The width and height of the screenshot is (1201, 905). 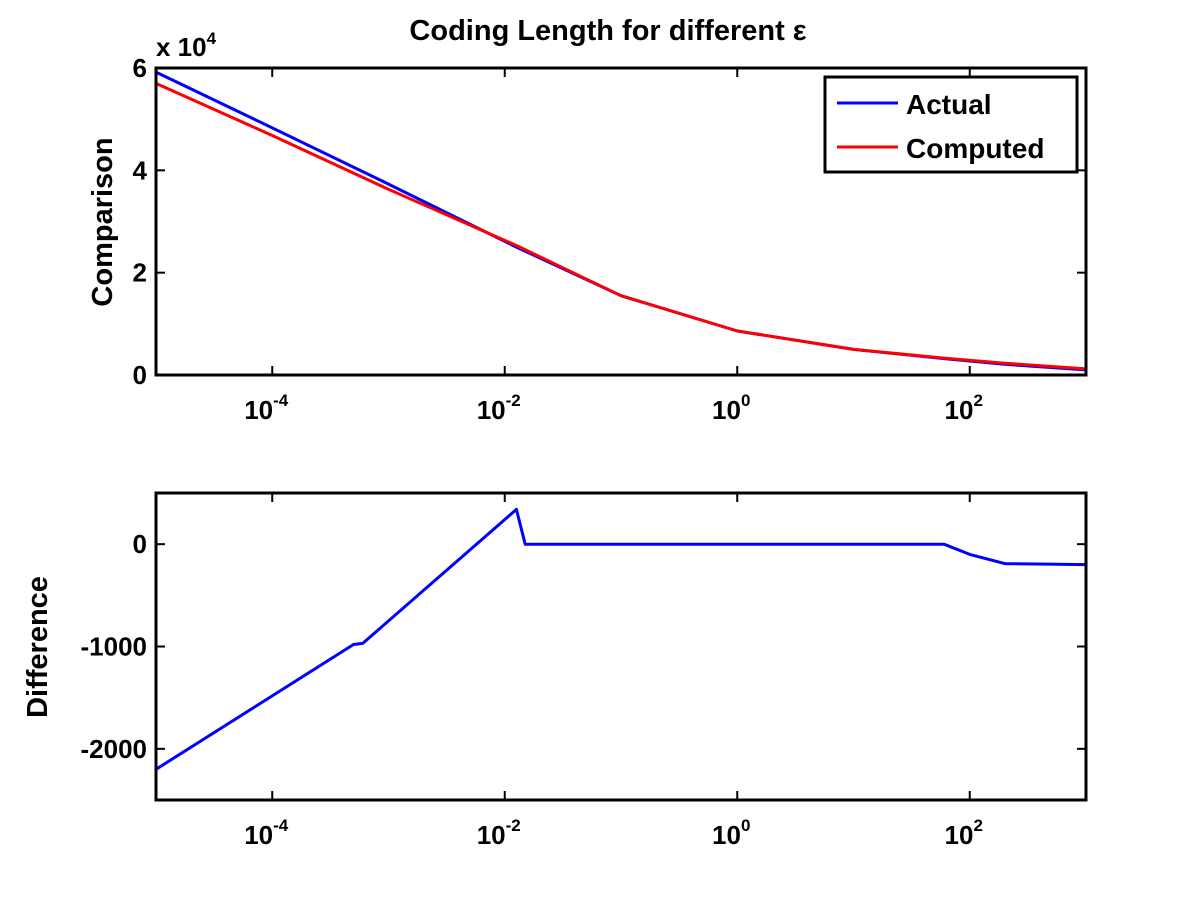 I want to click on x-tick-label-1-1: 10⁻², so click(x=499, y=833).